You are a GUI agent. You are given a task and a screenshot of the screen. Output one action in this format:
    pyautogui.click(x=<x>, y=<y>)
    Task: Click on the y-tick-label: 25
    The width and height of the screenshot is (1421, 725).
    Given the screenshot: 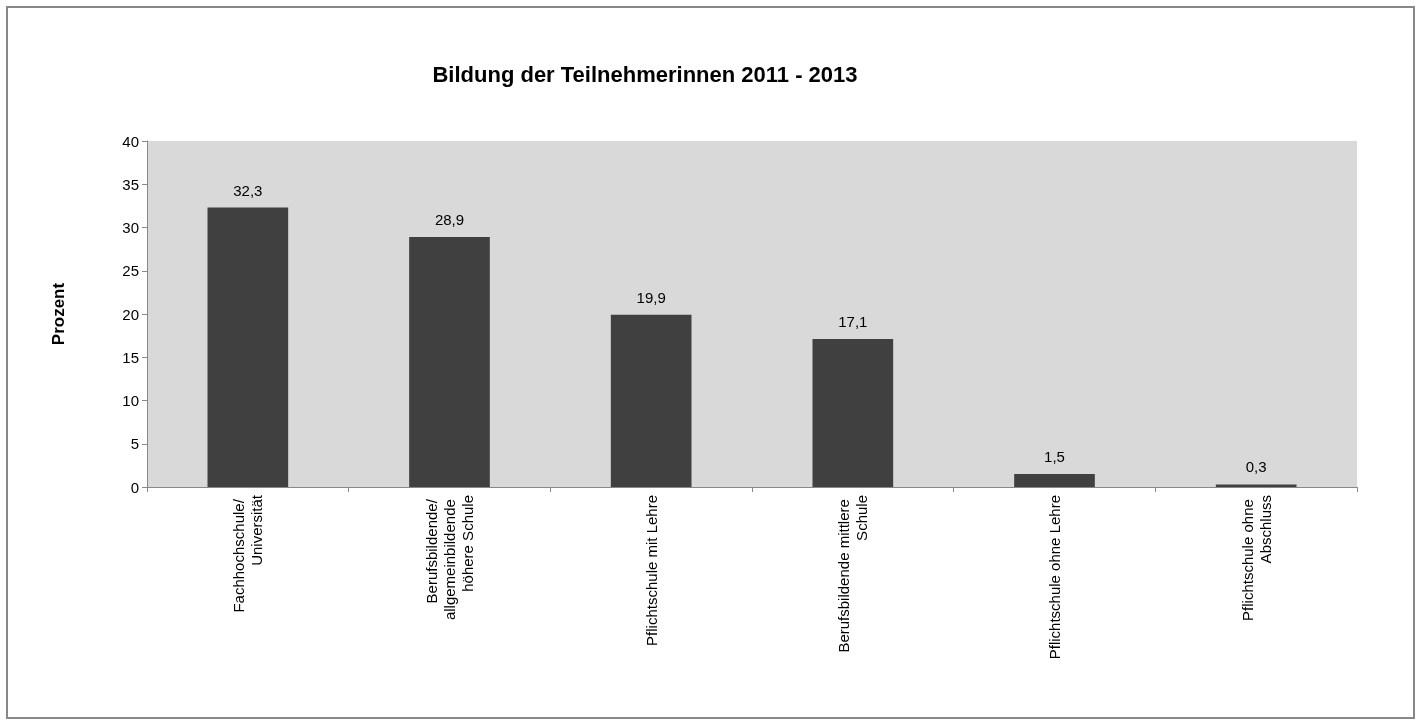 What is the action you would take?
    pyautogui.click(x=130, y=271)
    